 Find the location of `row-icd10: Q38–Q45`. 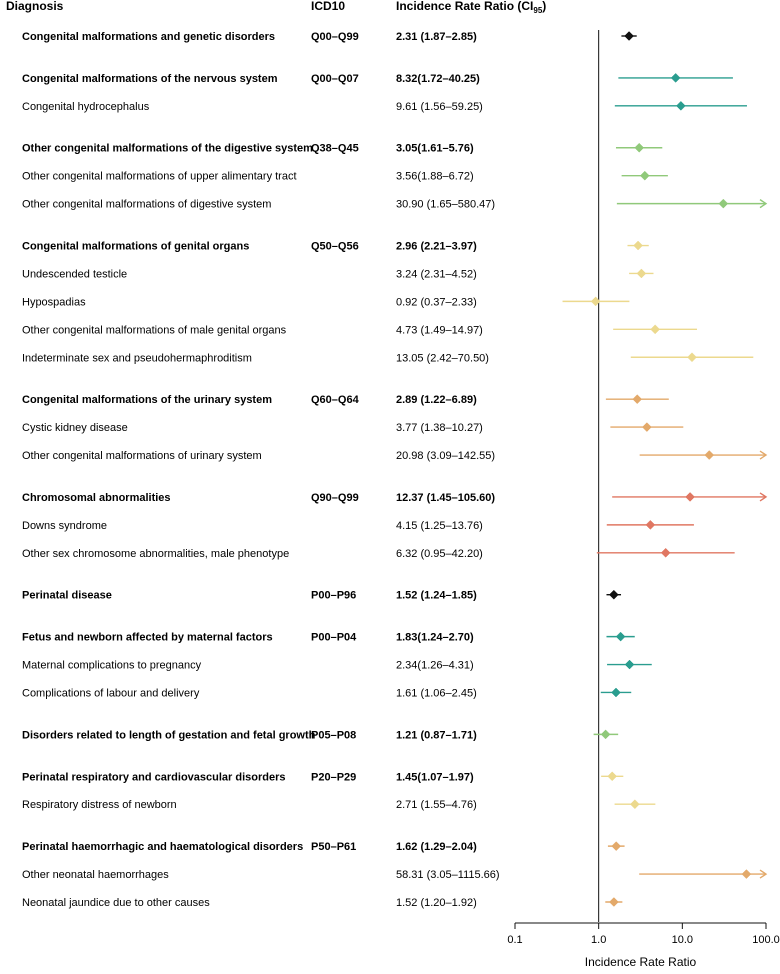

row-icd10: Q38–Q45 is located at coordinates (335, 149).